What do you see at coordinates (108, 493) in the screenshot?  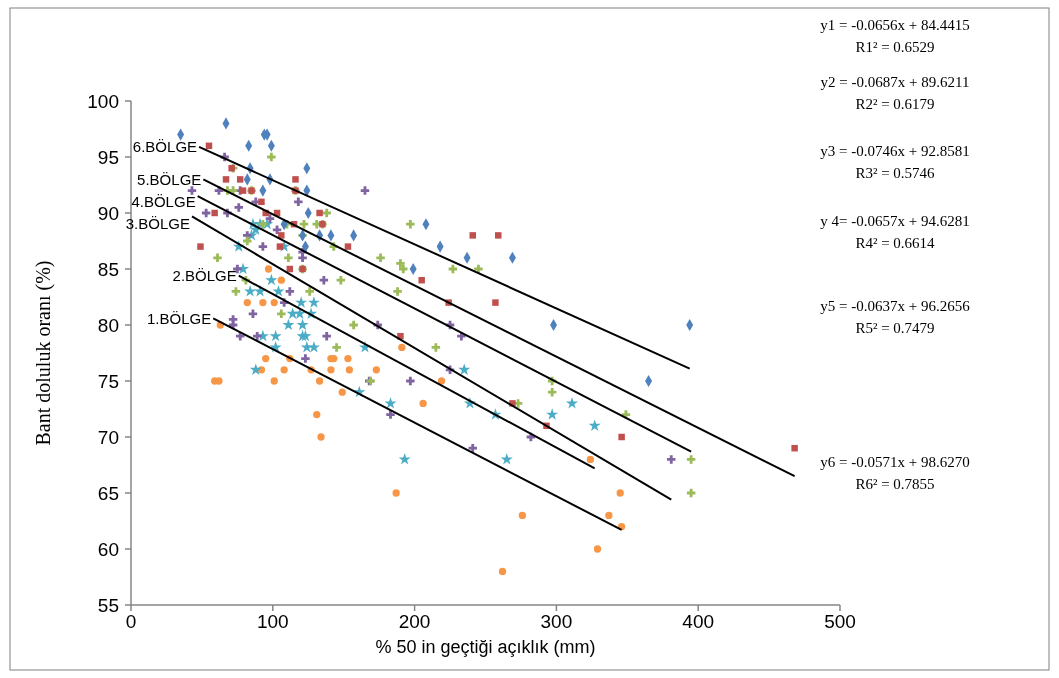 I see `y-tick-label: 65` at bounding box center [108, 493].